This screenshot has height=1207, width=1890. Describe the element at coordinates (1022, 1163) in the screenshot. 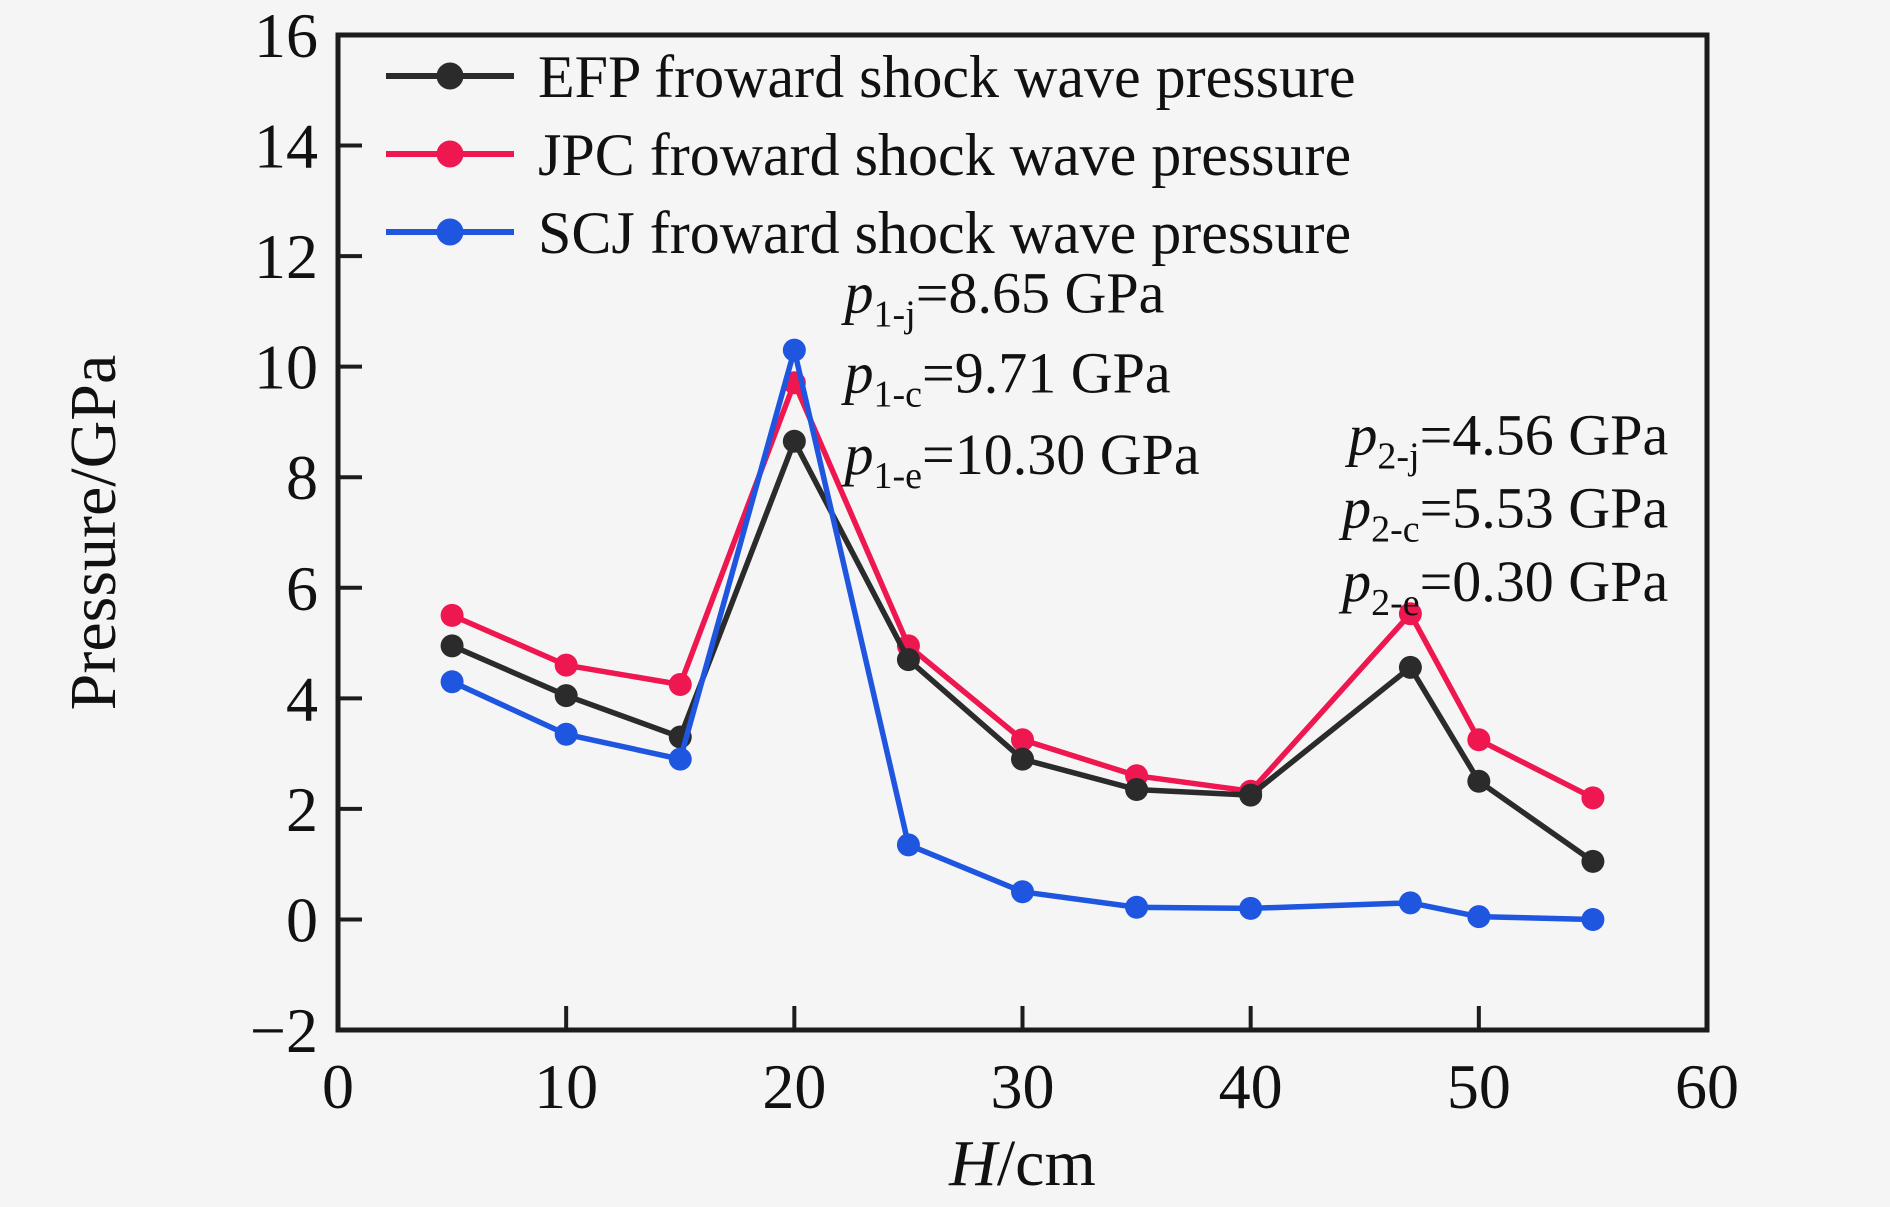

I see `x-axis-label: H/cm` at that location.